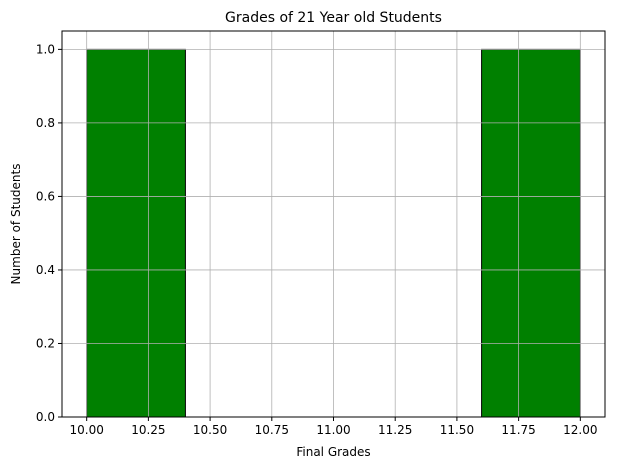 The image size is (630, 470). Describe the element at coordinates (580, 430) in the screenshot. I see `x-tick-label-8: 12.00` at that location.